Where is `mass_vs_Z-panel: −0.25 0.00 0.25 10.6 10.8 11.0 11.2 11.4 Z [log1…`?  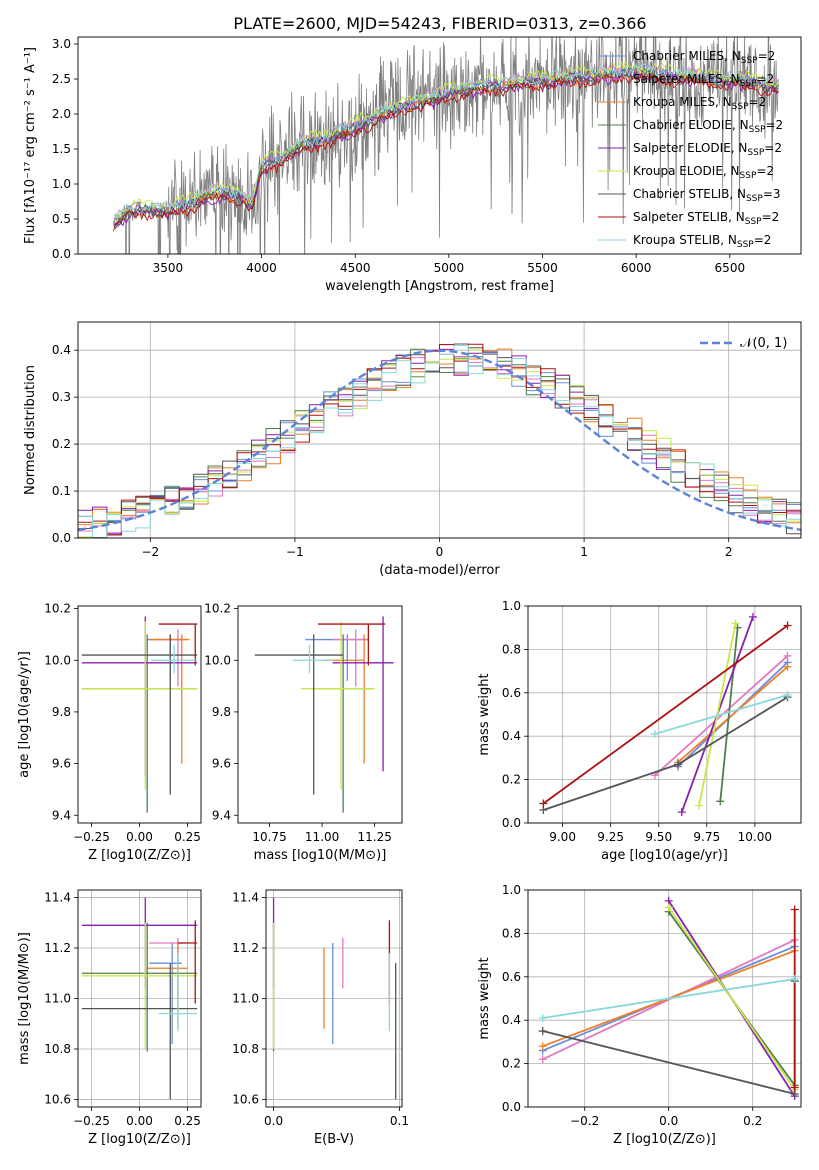
mass_vs_Z-panel: −0.25 0.00 0.25 10.6 10.8 11.0 11.2 11.4 Z [log1… is located at coordinates (109, 1018).